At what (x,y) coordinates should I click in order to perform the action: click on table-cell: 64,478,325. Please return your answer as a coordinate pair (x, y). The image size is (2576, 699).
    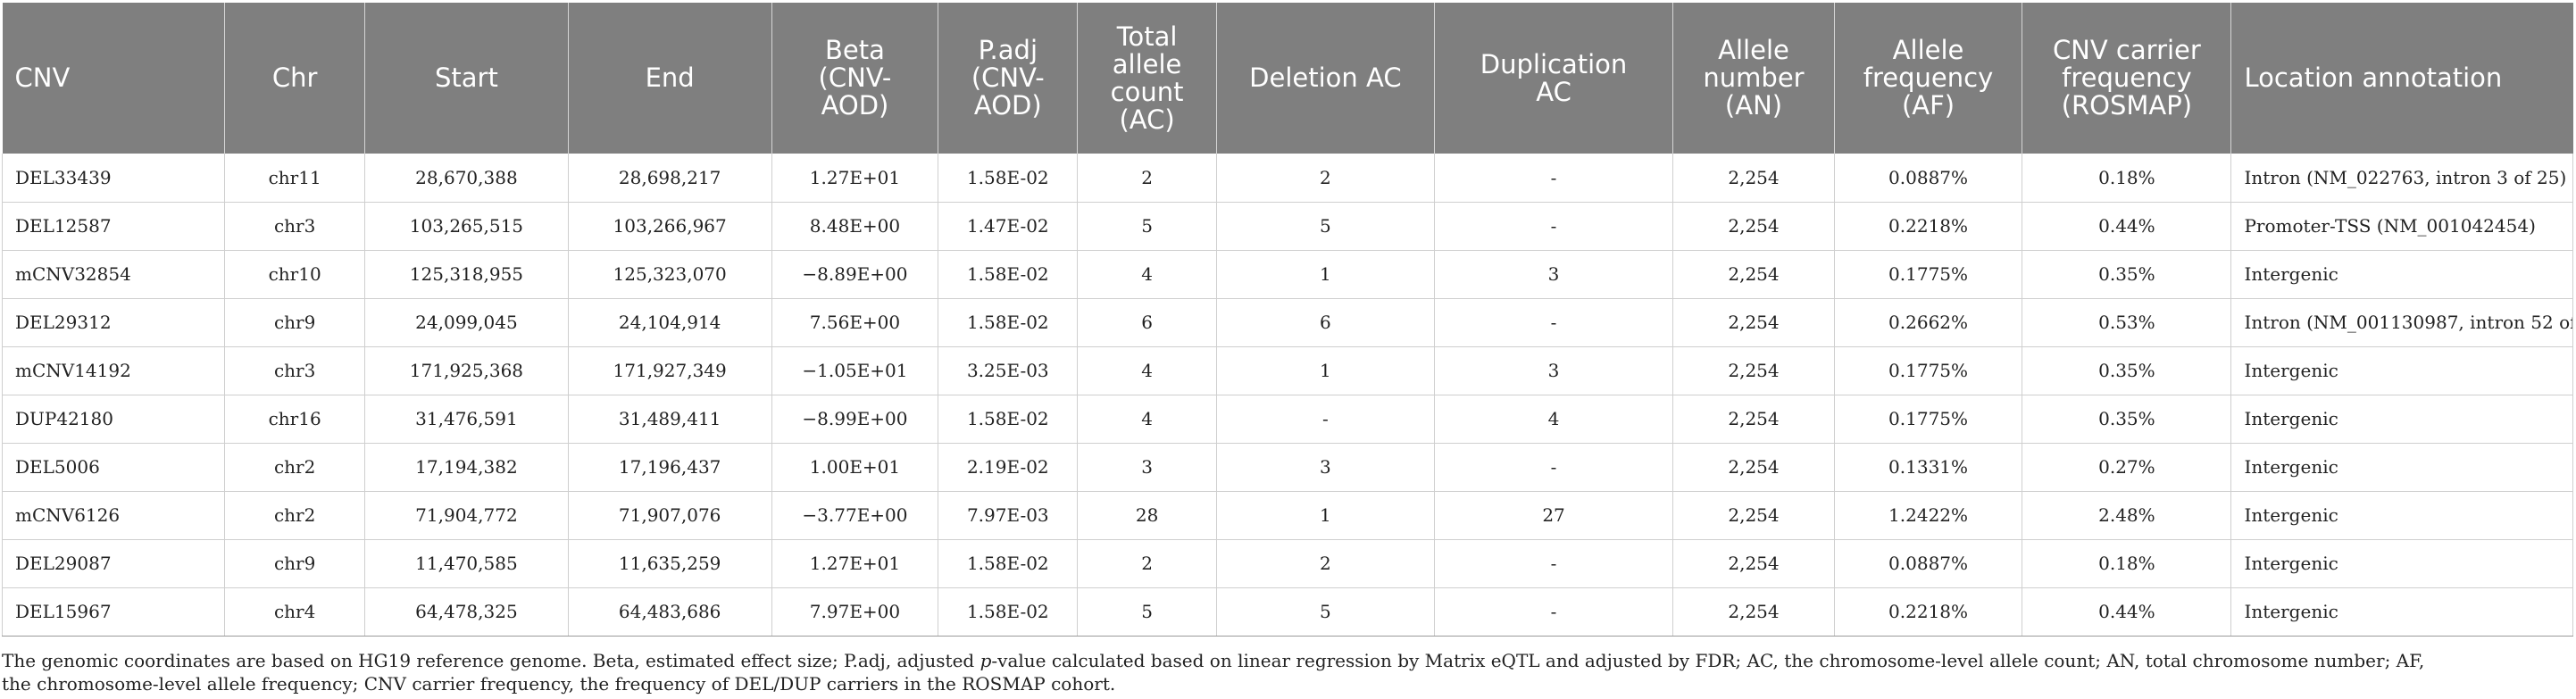
    Looking at the image, I should click on (466, 612).